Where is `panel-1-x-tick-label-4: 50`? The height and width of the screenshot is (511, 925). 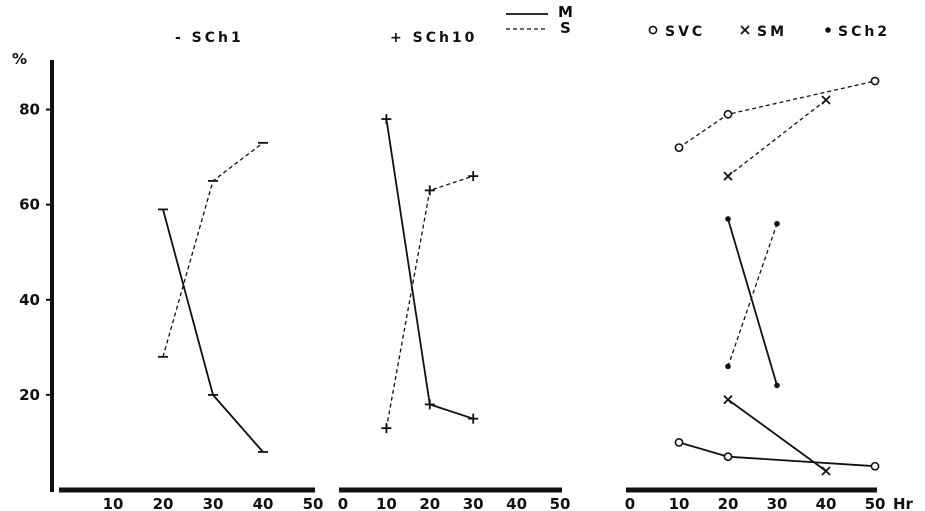
panel-1-x-tick-label-4: 50 is located at coordinates (313, 503).